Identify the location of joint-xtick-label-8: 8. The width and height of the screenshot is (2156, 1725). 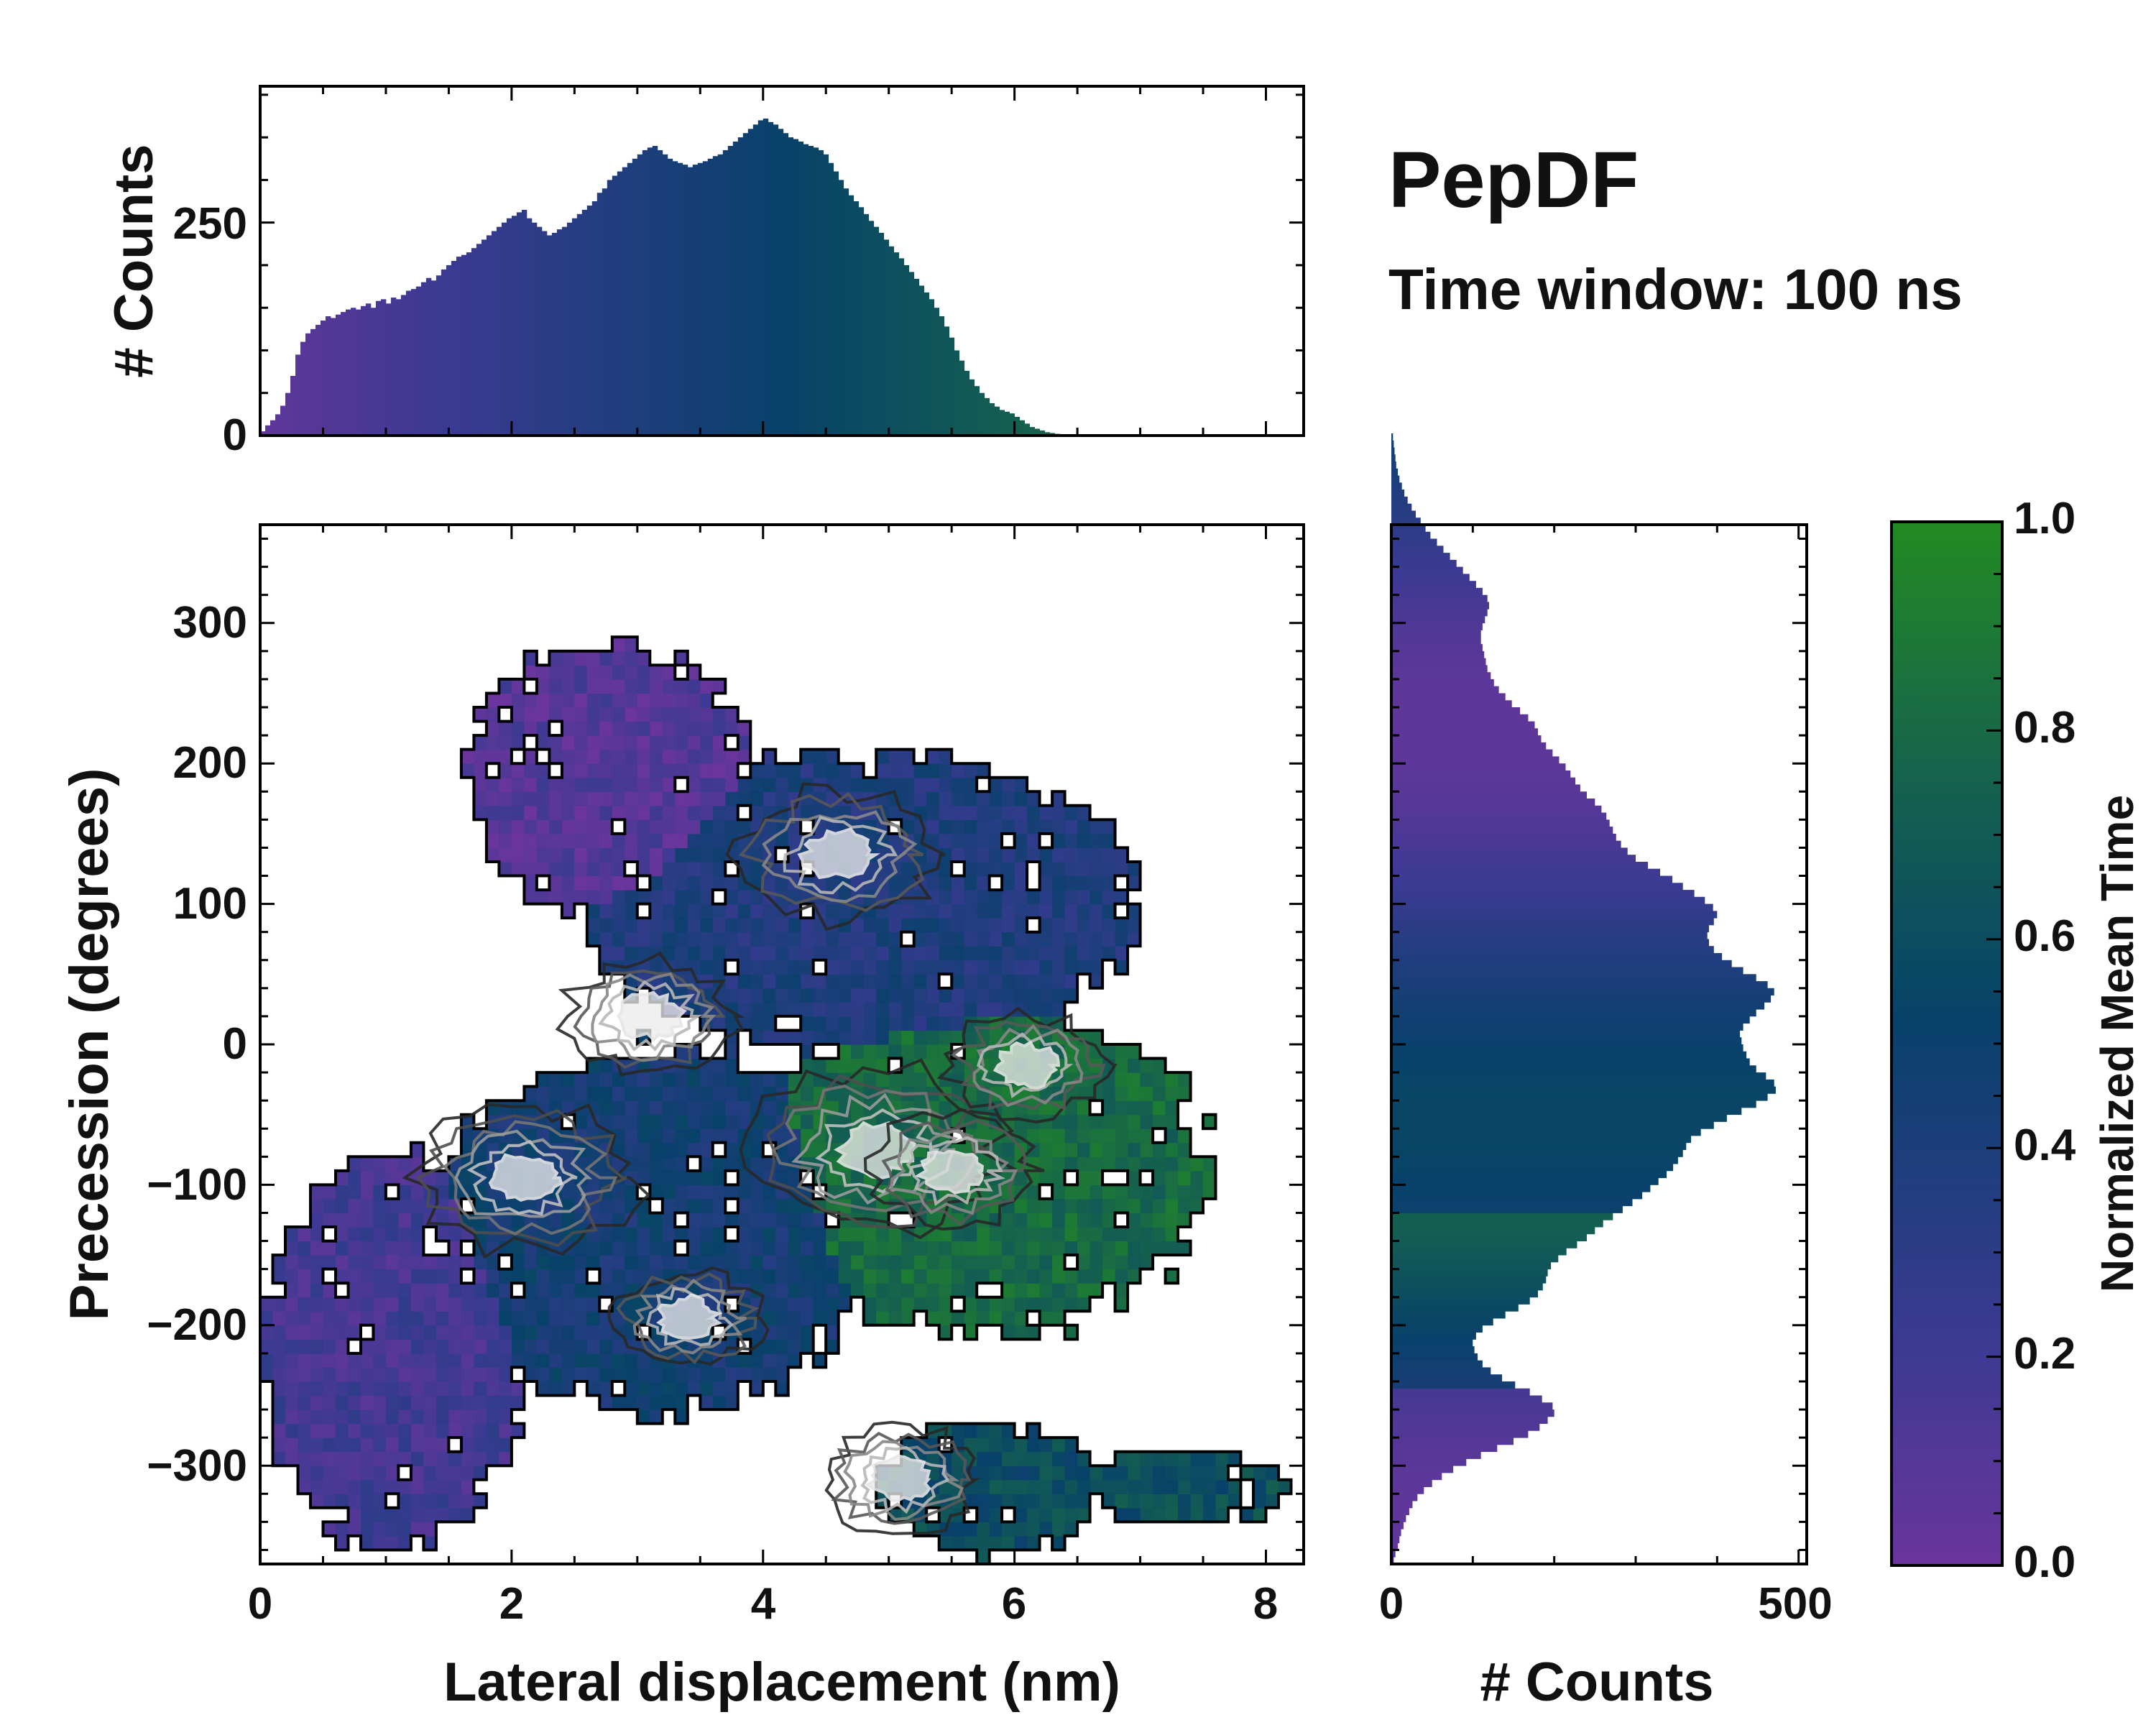
(1266, 1604).